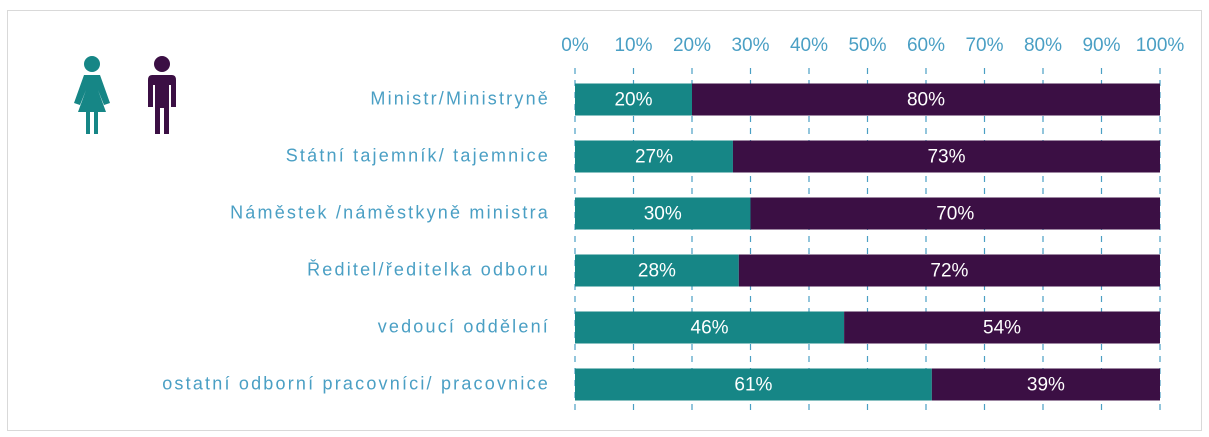 This screenshot has width=1209, height=437. I want to click on value-label: 39%, so click(1046, 385).